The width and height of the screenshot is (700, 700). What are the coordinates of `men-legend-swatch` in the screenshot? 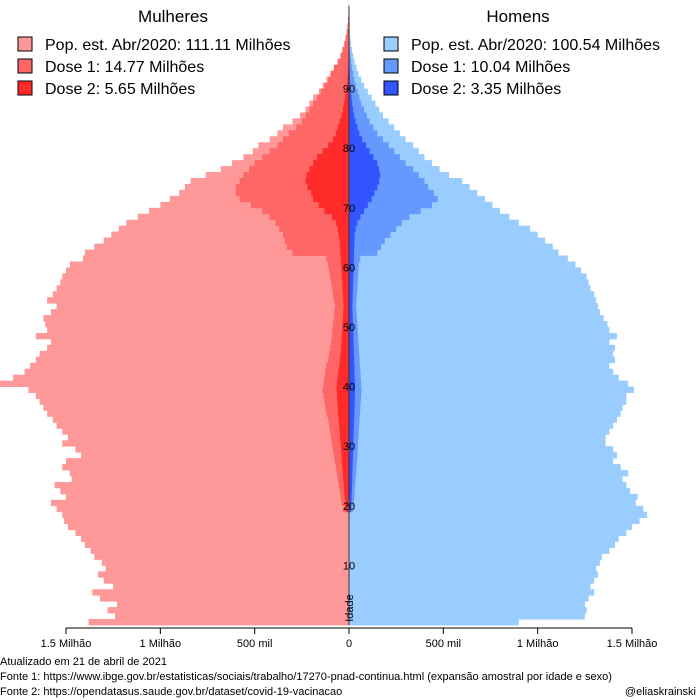 It's located at (391, 44).